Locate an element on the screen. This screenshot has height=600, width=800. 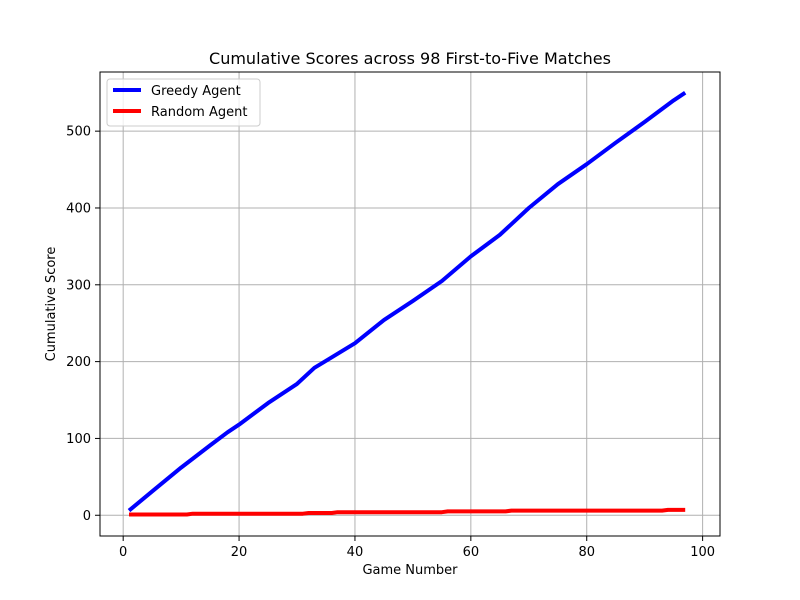
x-tick-label: 40 is located at coordinates (355, 552).